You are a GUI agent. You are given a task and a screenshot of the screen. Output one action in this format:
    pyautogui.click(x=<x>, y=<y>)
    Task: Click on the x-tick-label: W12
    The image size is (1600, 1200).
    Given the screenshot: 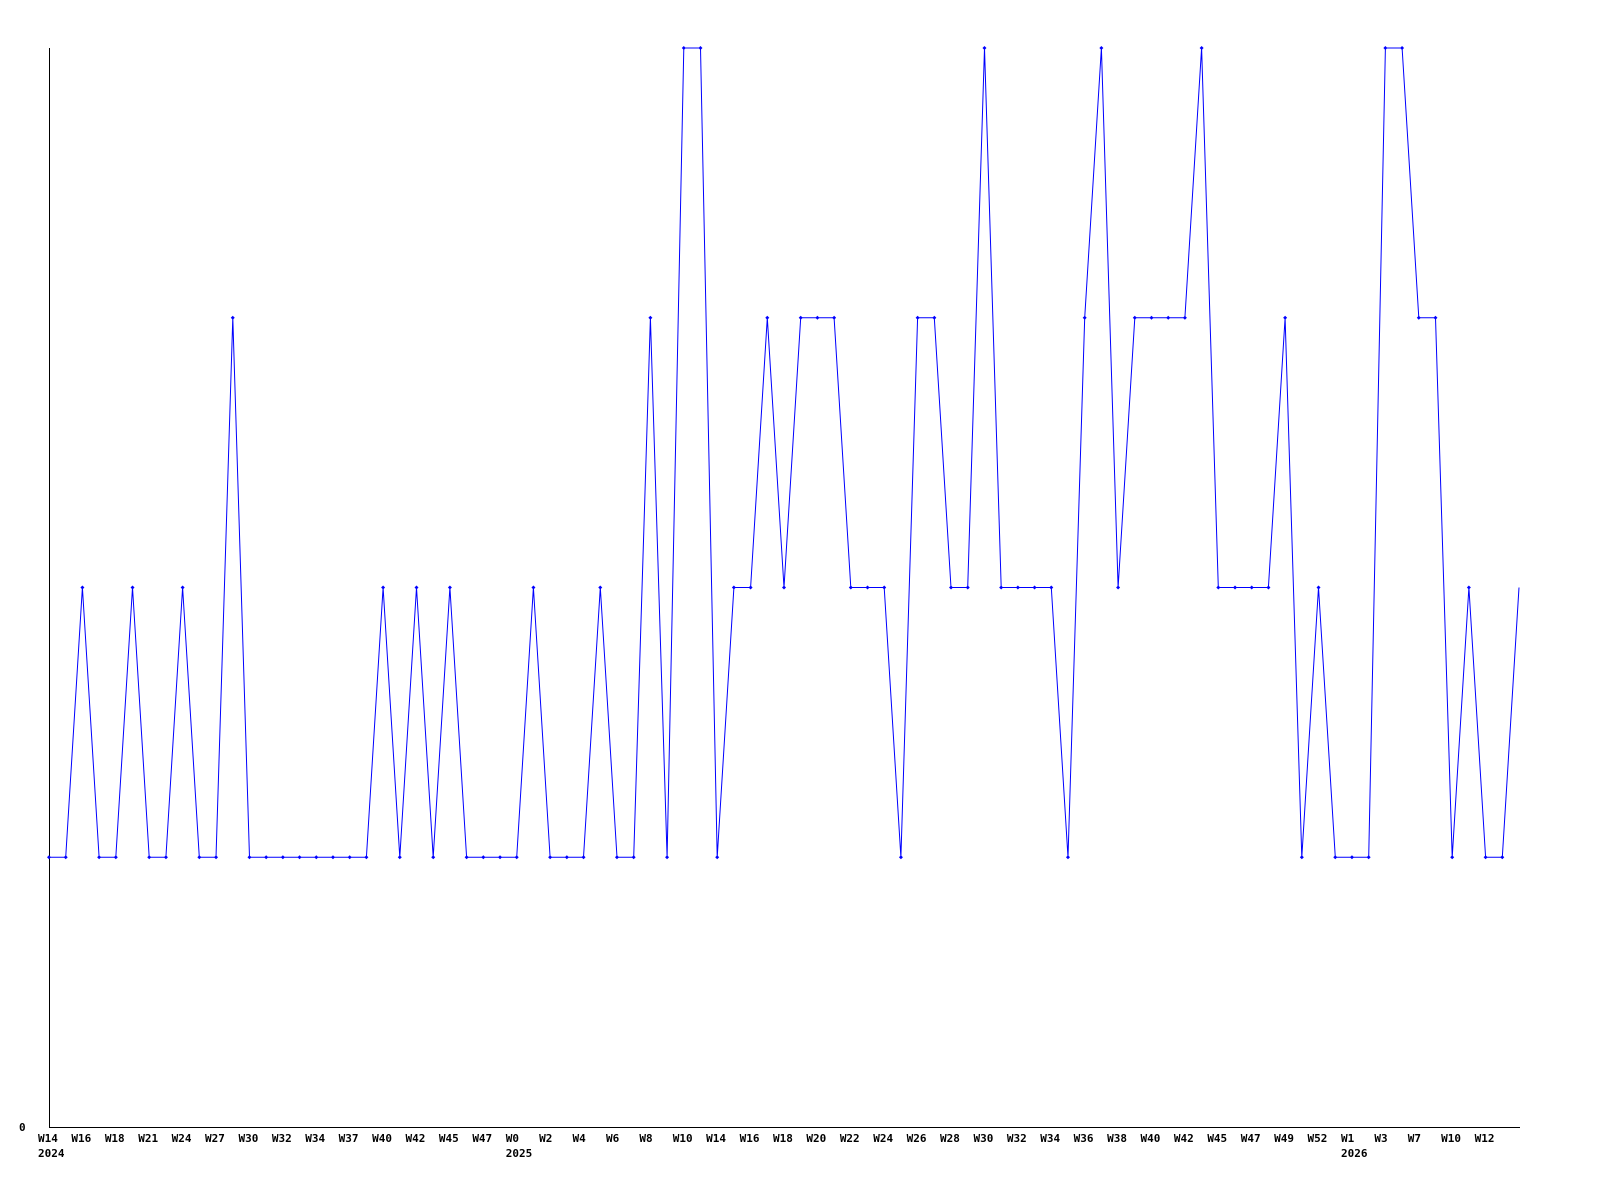 What is the action you would take?
    pyautogui.click(x=1485, y=1138)
    